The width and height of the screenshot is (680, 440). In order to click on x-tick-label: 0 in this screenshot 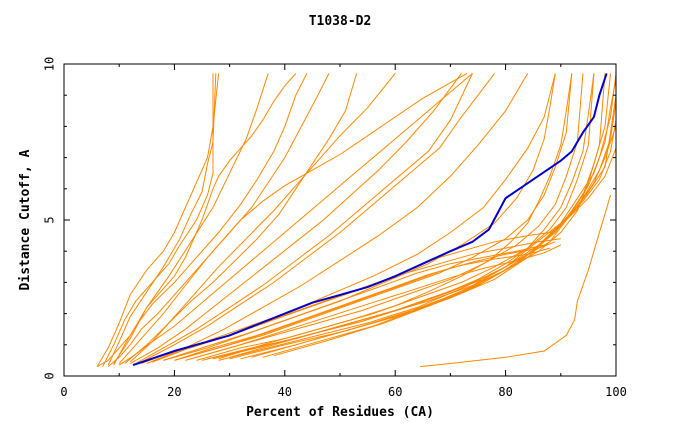, I will do `click(63, 392)`.